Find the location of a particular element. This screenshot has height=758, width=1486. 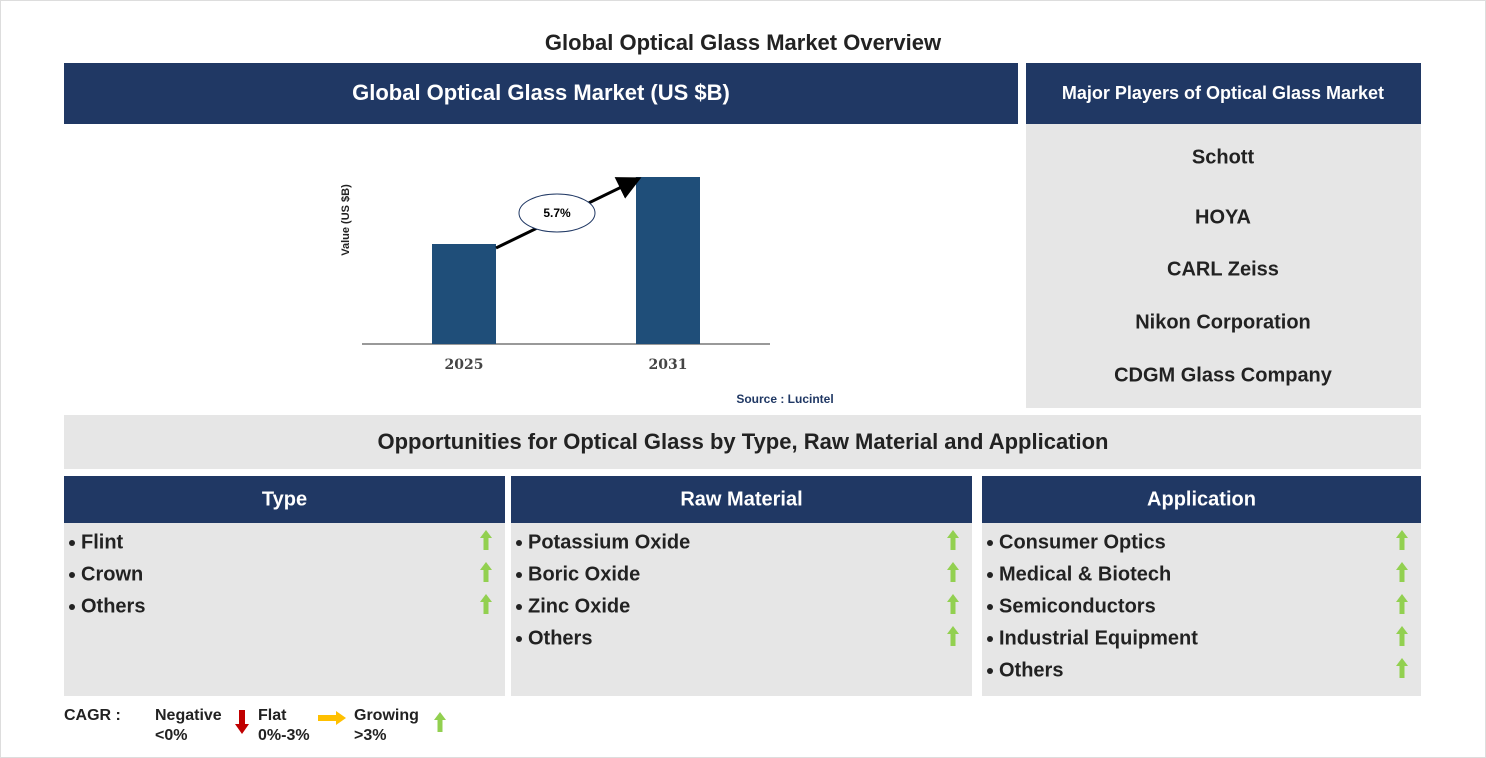

legend-name: Flat is located at coordinates (272, 715).